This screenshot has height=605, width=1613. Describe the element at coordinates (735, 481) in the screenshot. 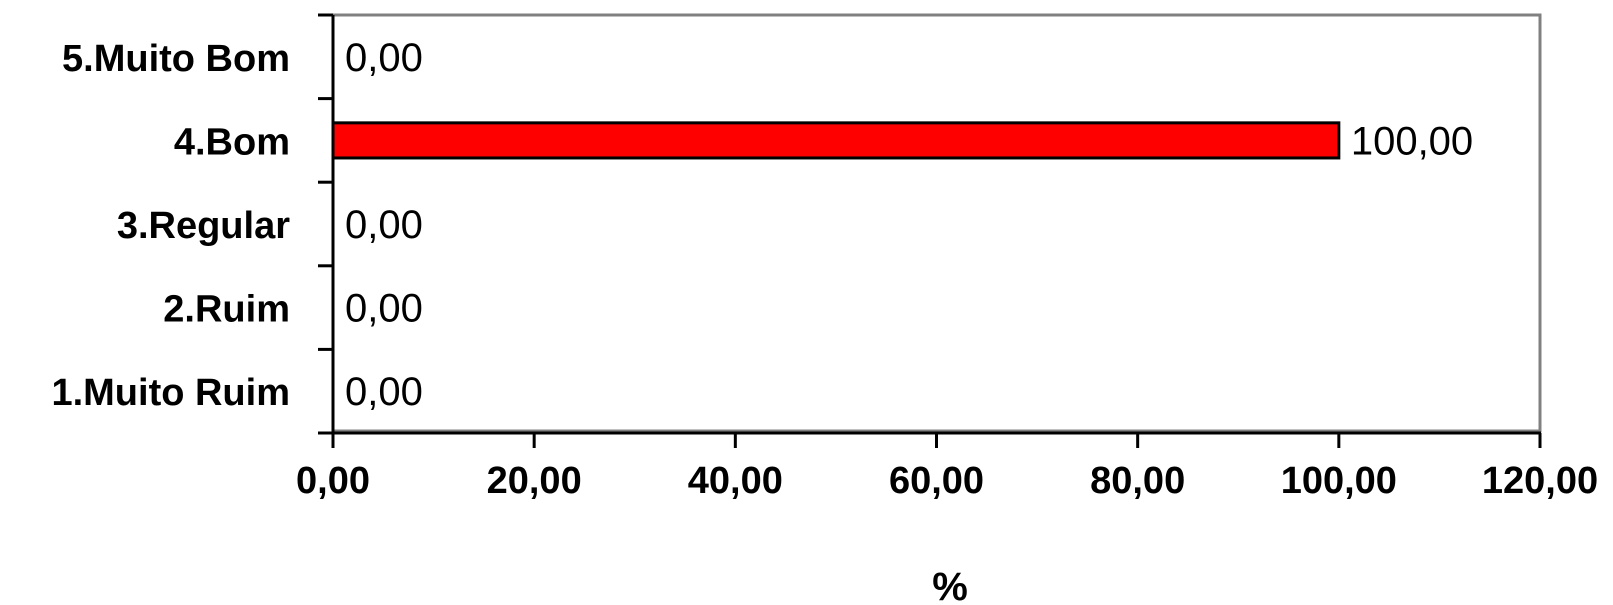

I see `value-tick-label: 40,00` at that location.